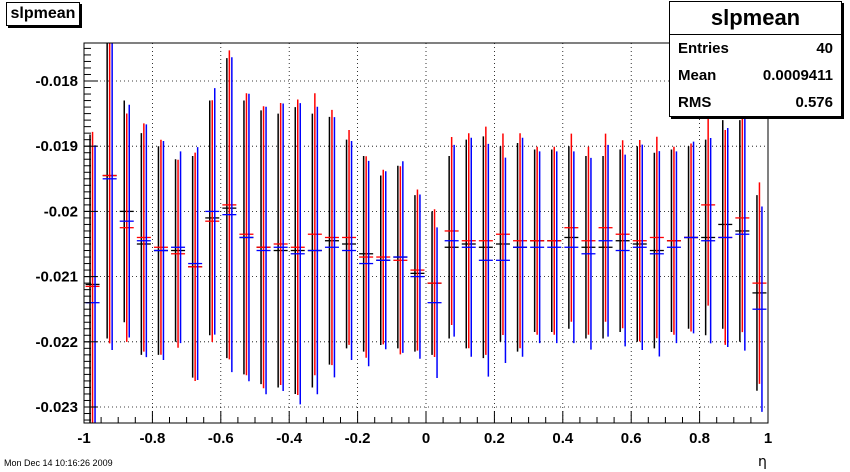 The image size is (850, 472). Describe the element at coordinates (755, 48) in the screenshot. I see `stats-row-entries: Entries 40` at that location.